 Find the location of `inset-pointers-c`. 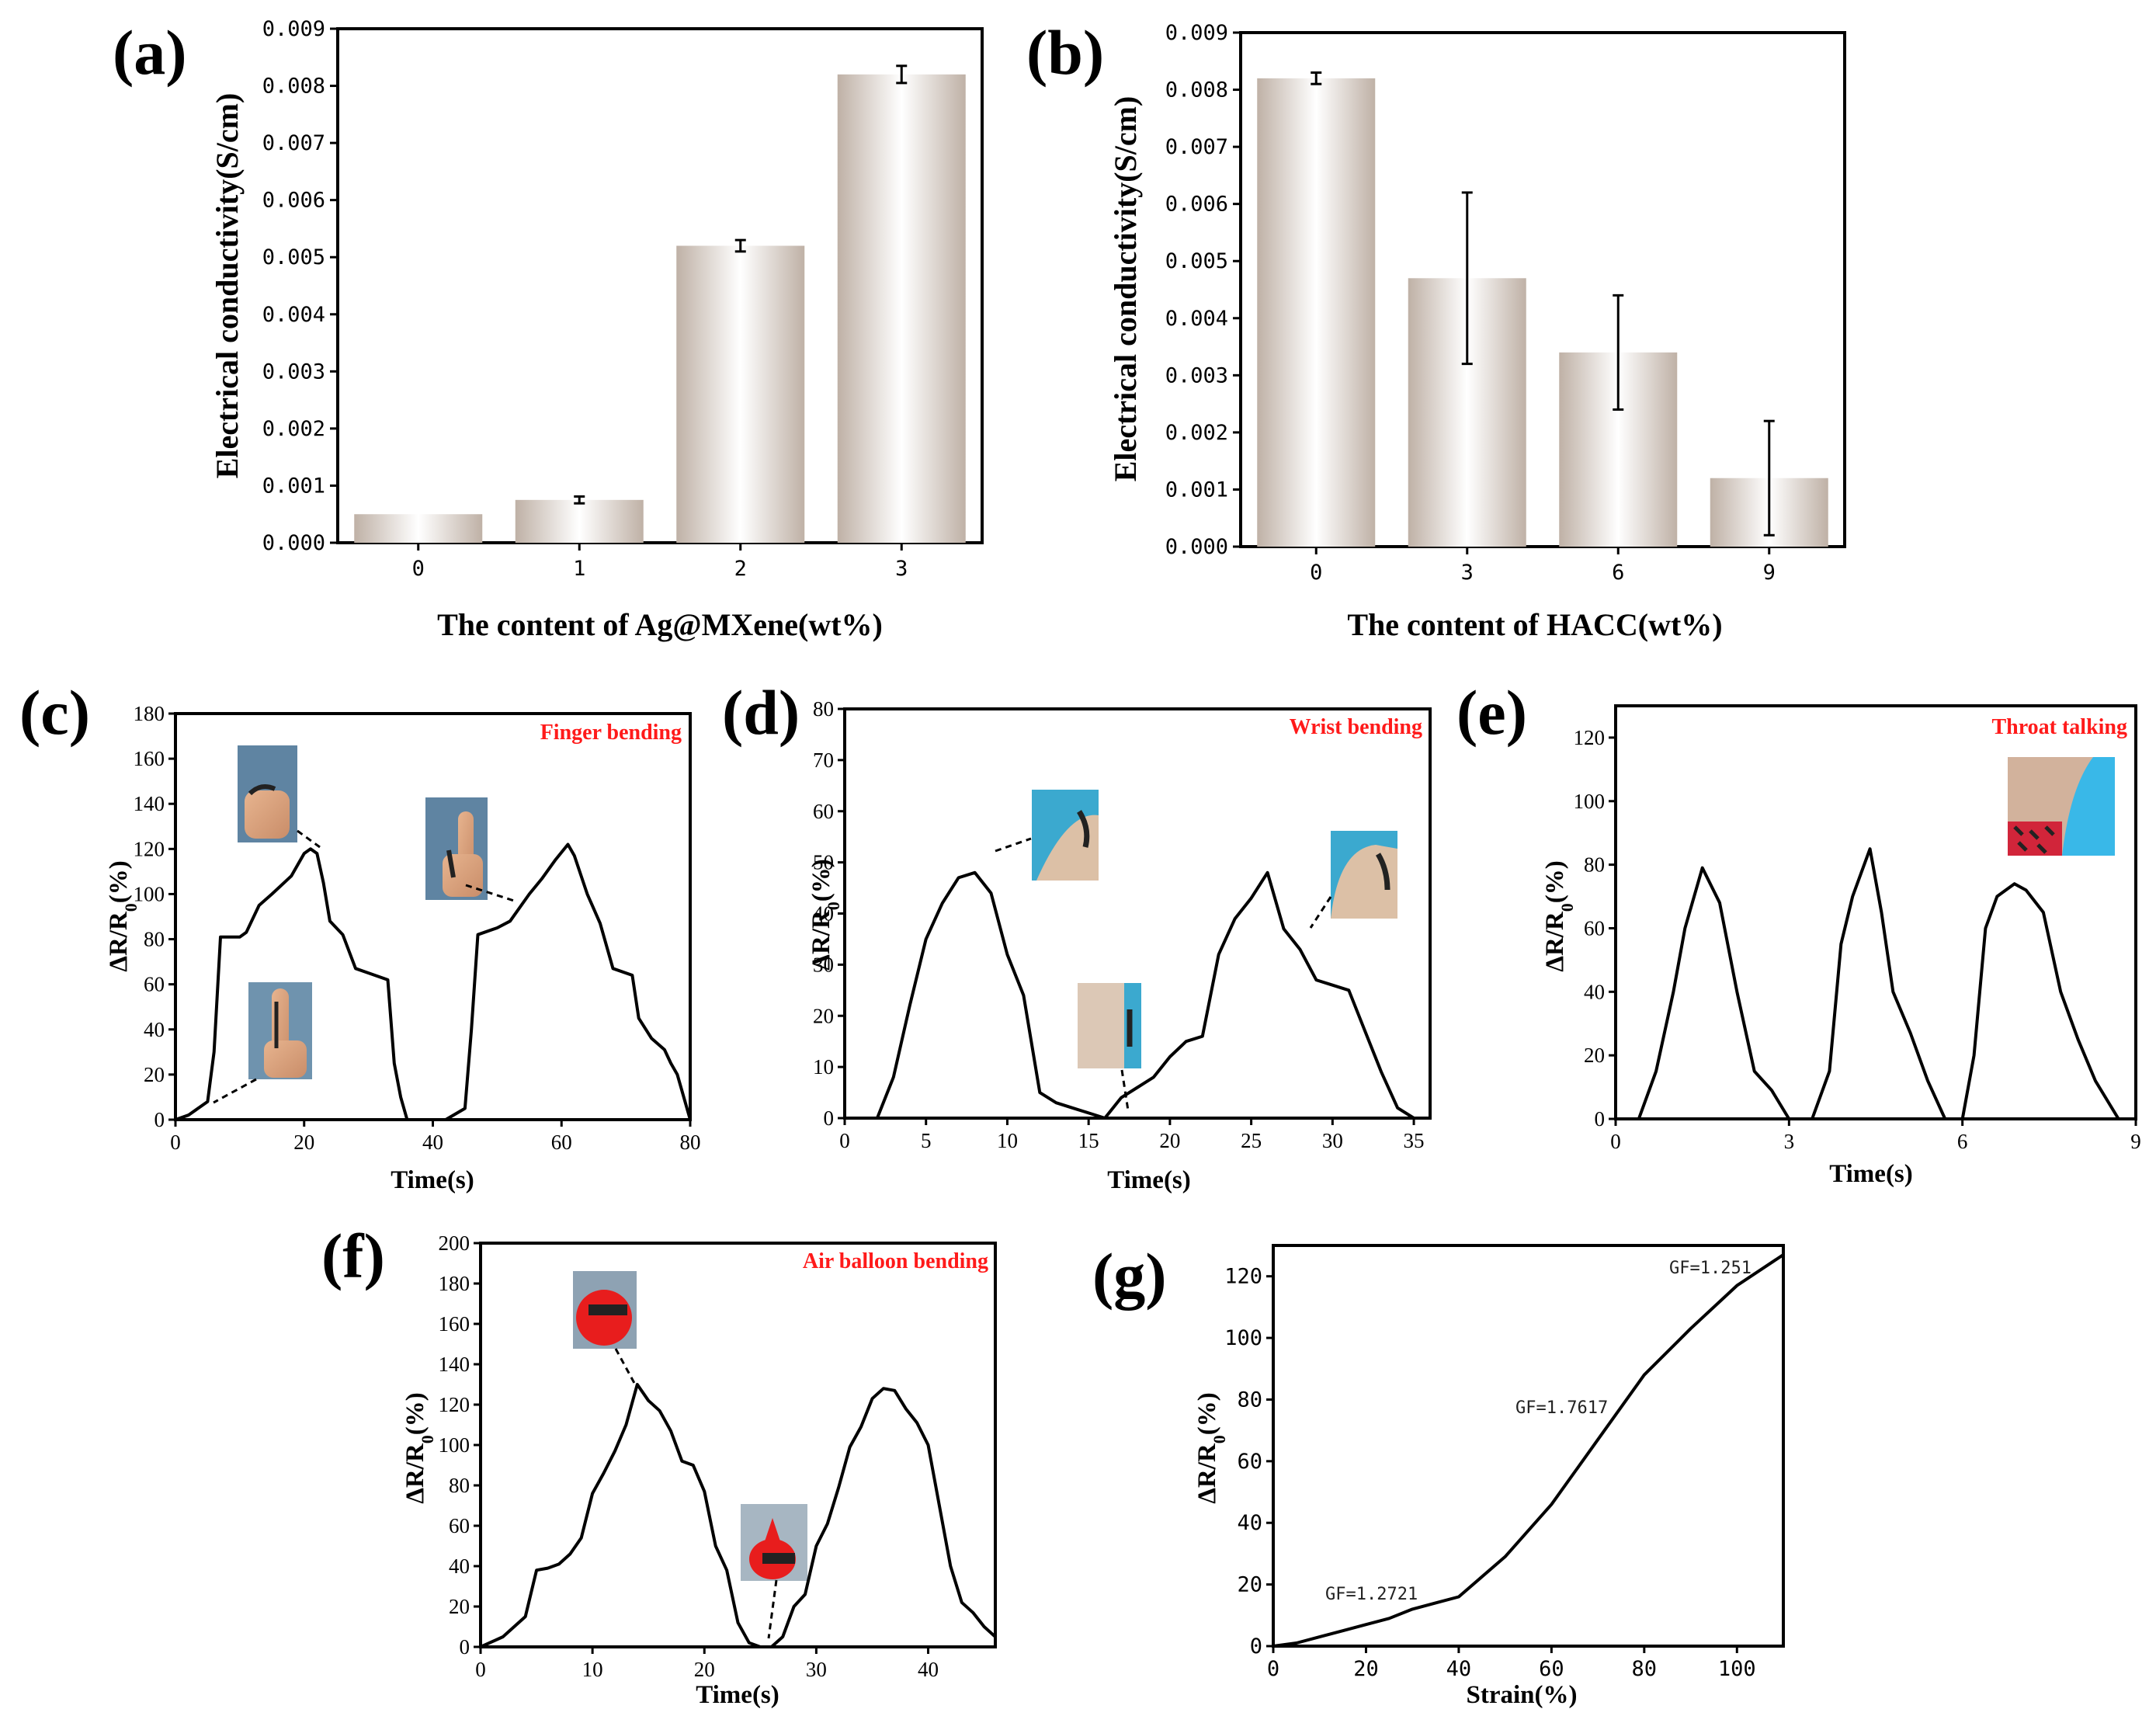

inset-pointers-c is located at coordinates (364, 966).